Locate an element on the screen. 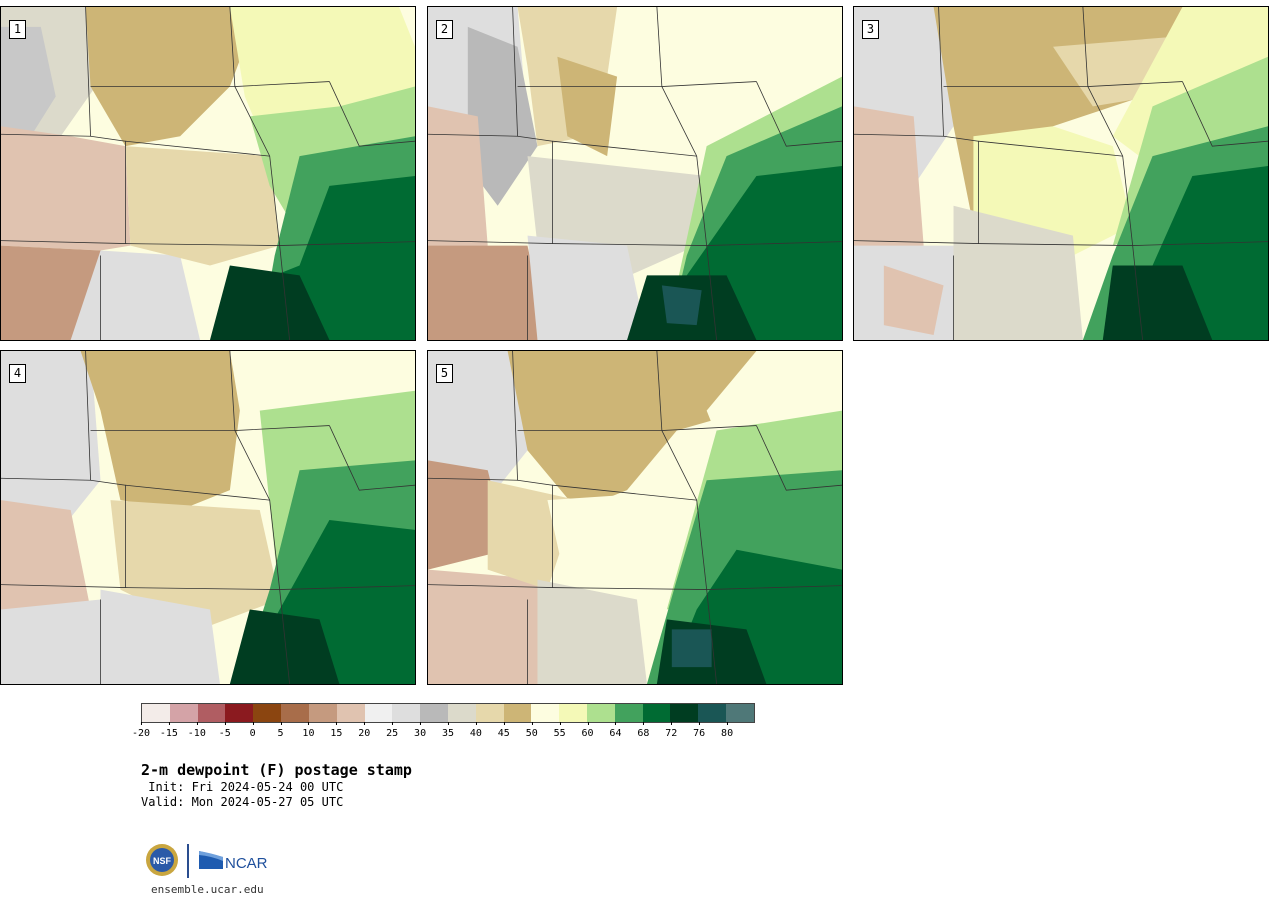  colorbar-tick-label: 45 is located at coordinates (504, 730).